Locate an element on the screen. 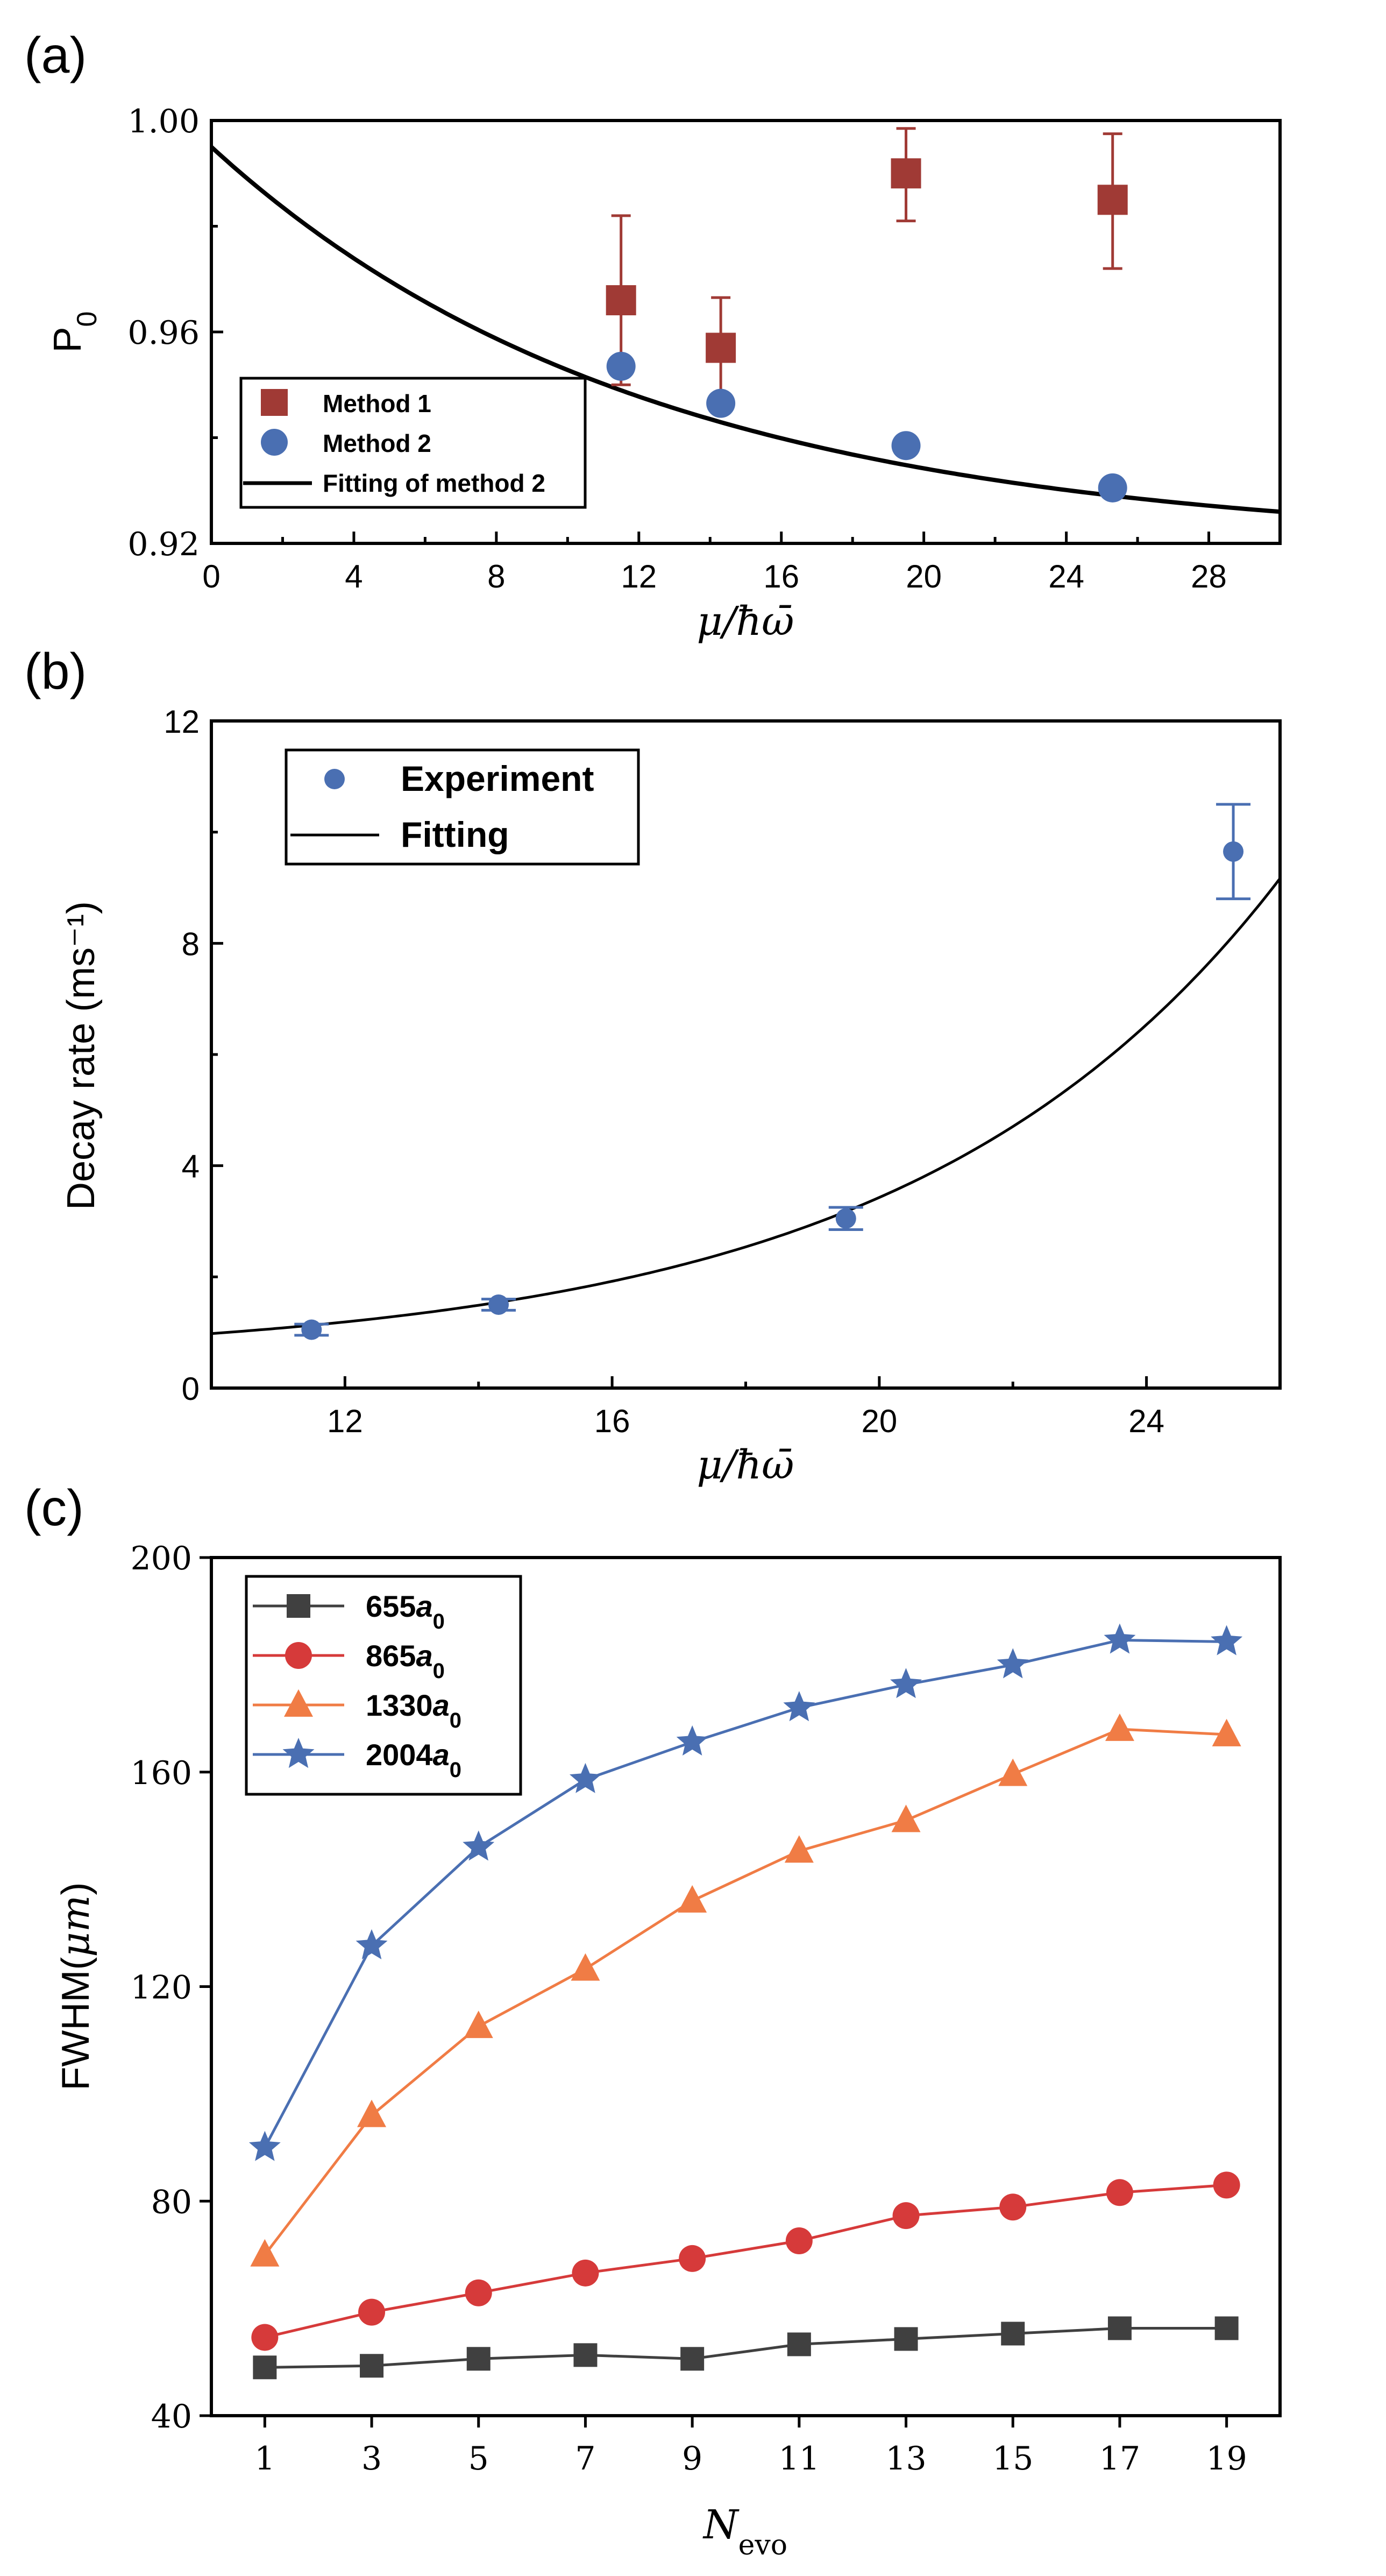 This screenshot has height=2576, width=1386. x-axis-title-a: μ/ħω̄ is located at coordinates (745, 621).